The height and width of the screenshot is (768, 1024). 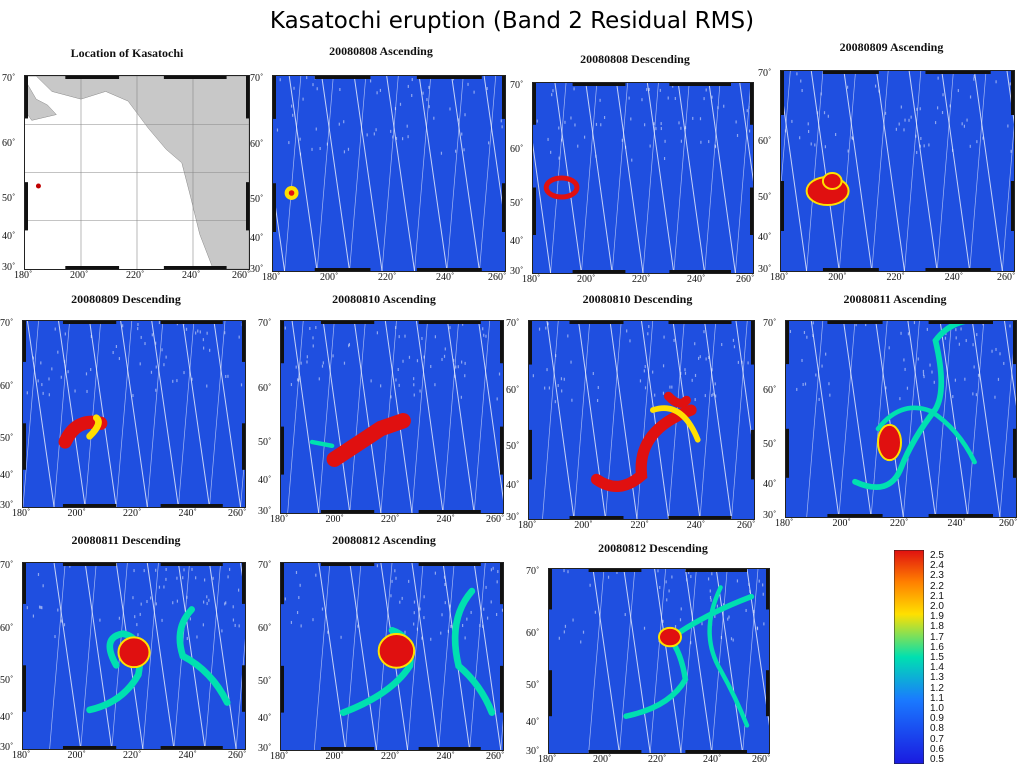 I want to click on panel-title: 20080811 Descending, so click(x=126, y=540).